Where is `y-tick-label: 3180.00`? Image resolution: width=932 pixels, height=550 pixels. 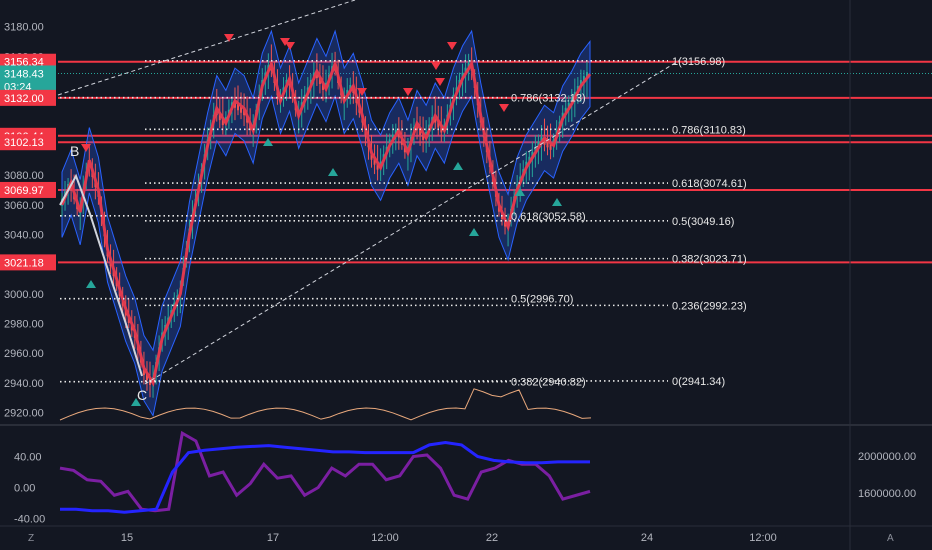
y-tick-label: 3180.00 is located at coordinates (24, 28).